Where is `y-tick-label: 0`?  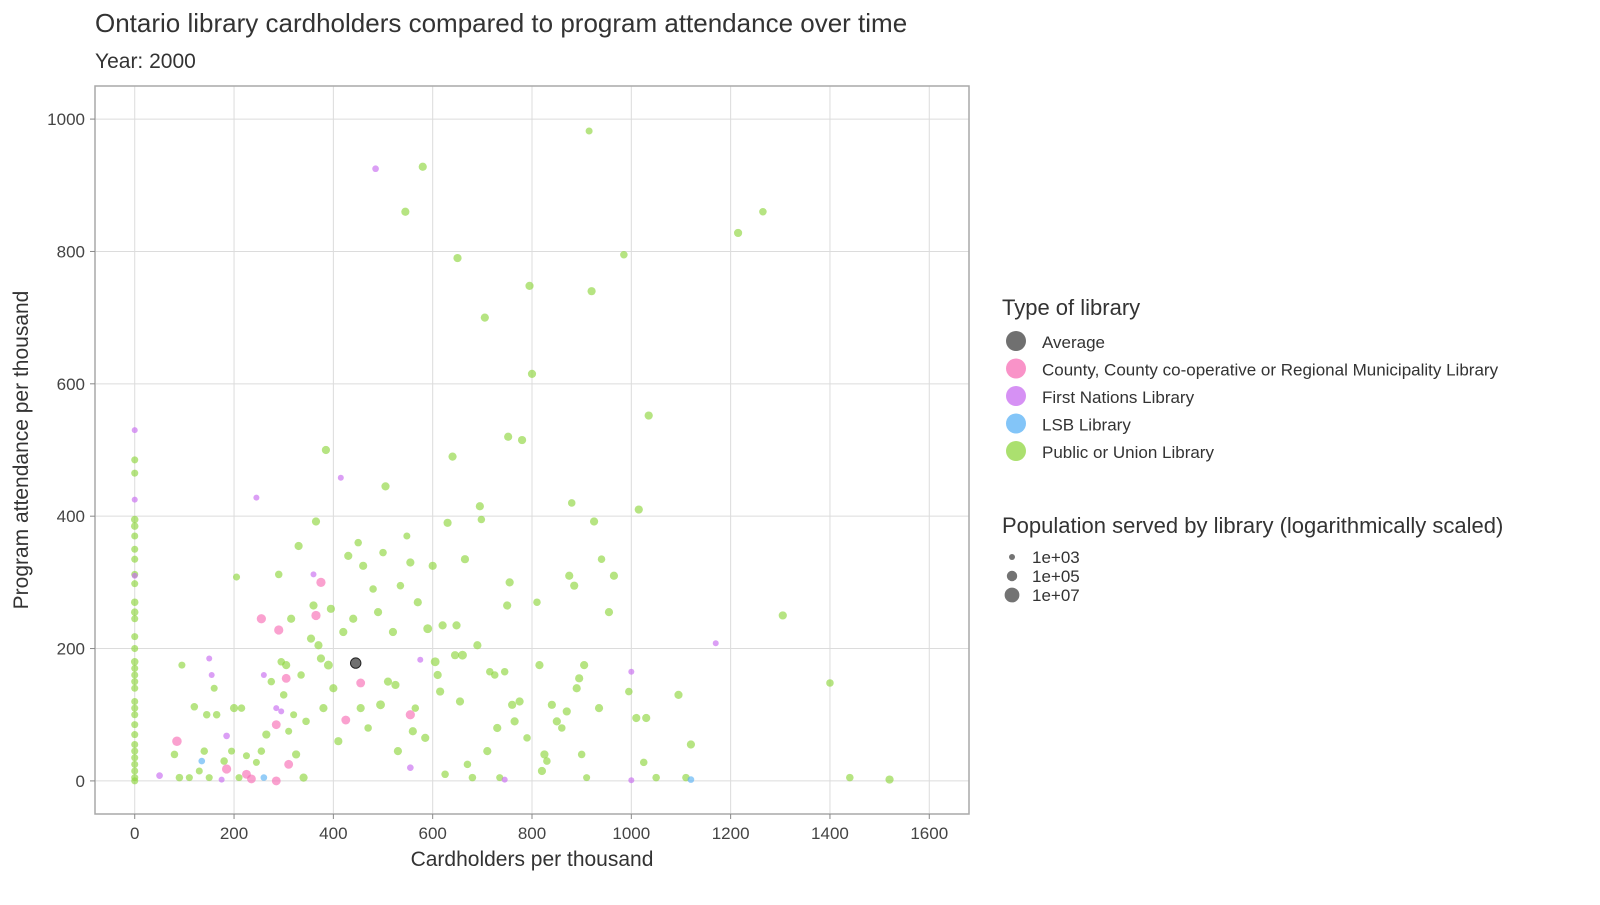
y-tick-label: 0 is located at coordinates (80, 781).